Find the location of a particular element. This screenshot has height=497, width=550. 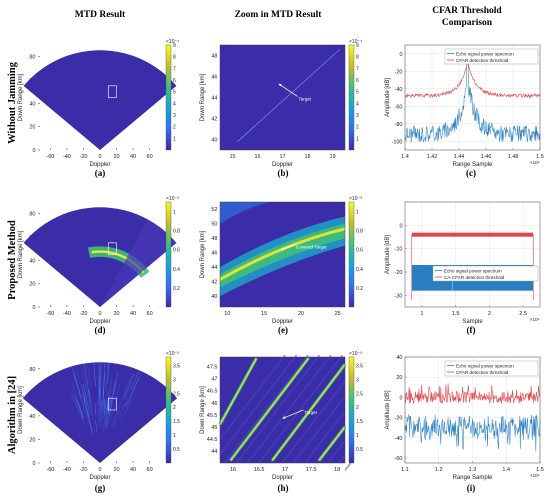

colorbar-exponent: ×10⁻³ is located at coordinates (172, 199).